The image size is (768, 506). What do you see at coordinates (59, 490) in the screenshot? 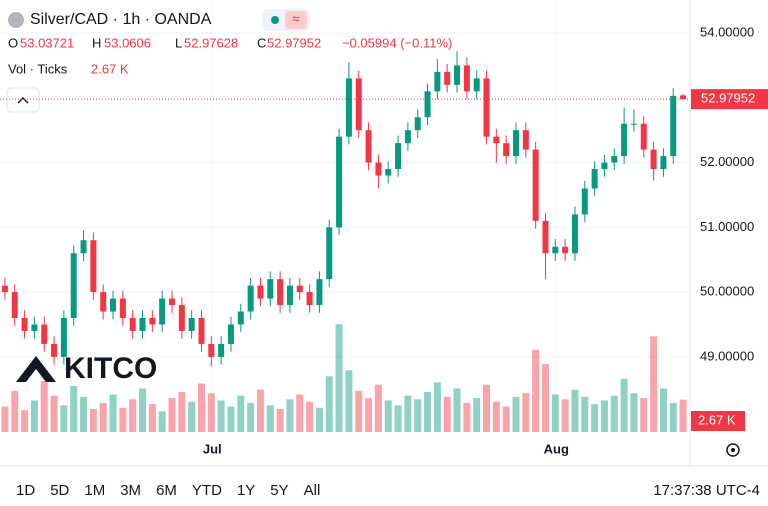
I see `range-button: 5D` at bounding box center [59, 490].